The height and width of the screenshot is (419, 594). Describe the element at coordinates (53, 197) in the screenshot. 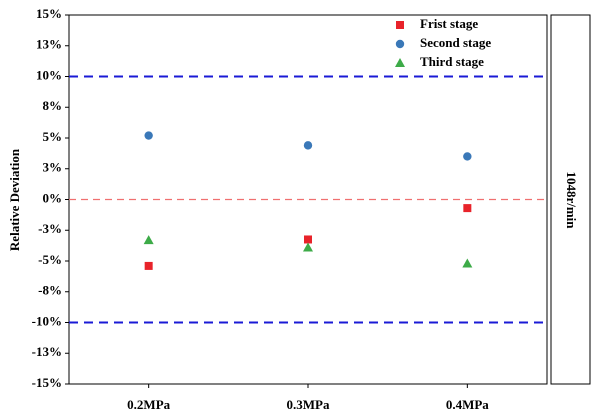

I see `y-tick-label: 0%` at that location.